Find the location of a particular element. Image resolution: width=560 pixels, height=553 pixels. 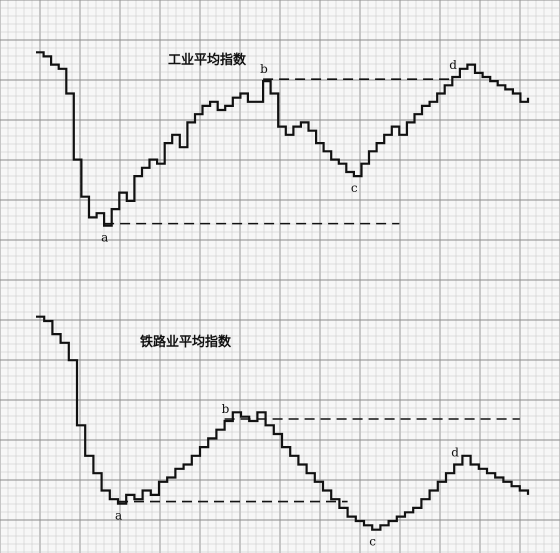

annotation-industrial-c: c is located at coordinates (354, 188).